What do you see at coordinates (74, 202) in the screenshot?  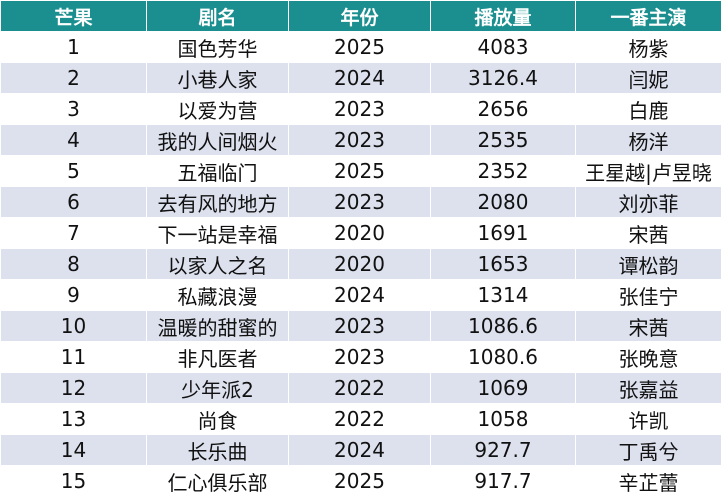 I see `cell-rank: 6` at bounding box center [74, 202].